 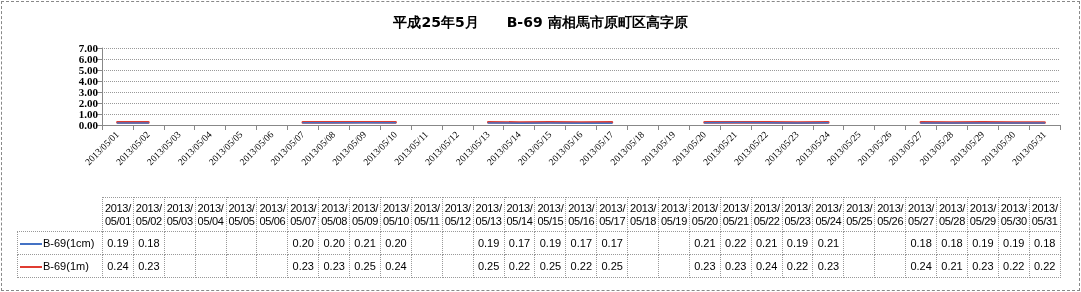 What do you see at coordinates (982, 214) in the screenshot?
I see `category-label: 2013/05/29` at bounding box center [982, 214].